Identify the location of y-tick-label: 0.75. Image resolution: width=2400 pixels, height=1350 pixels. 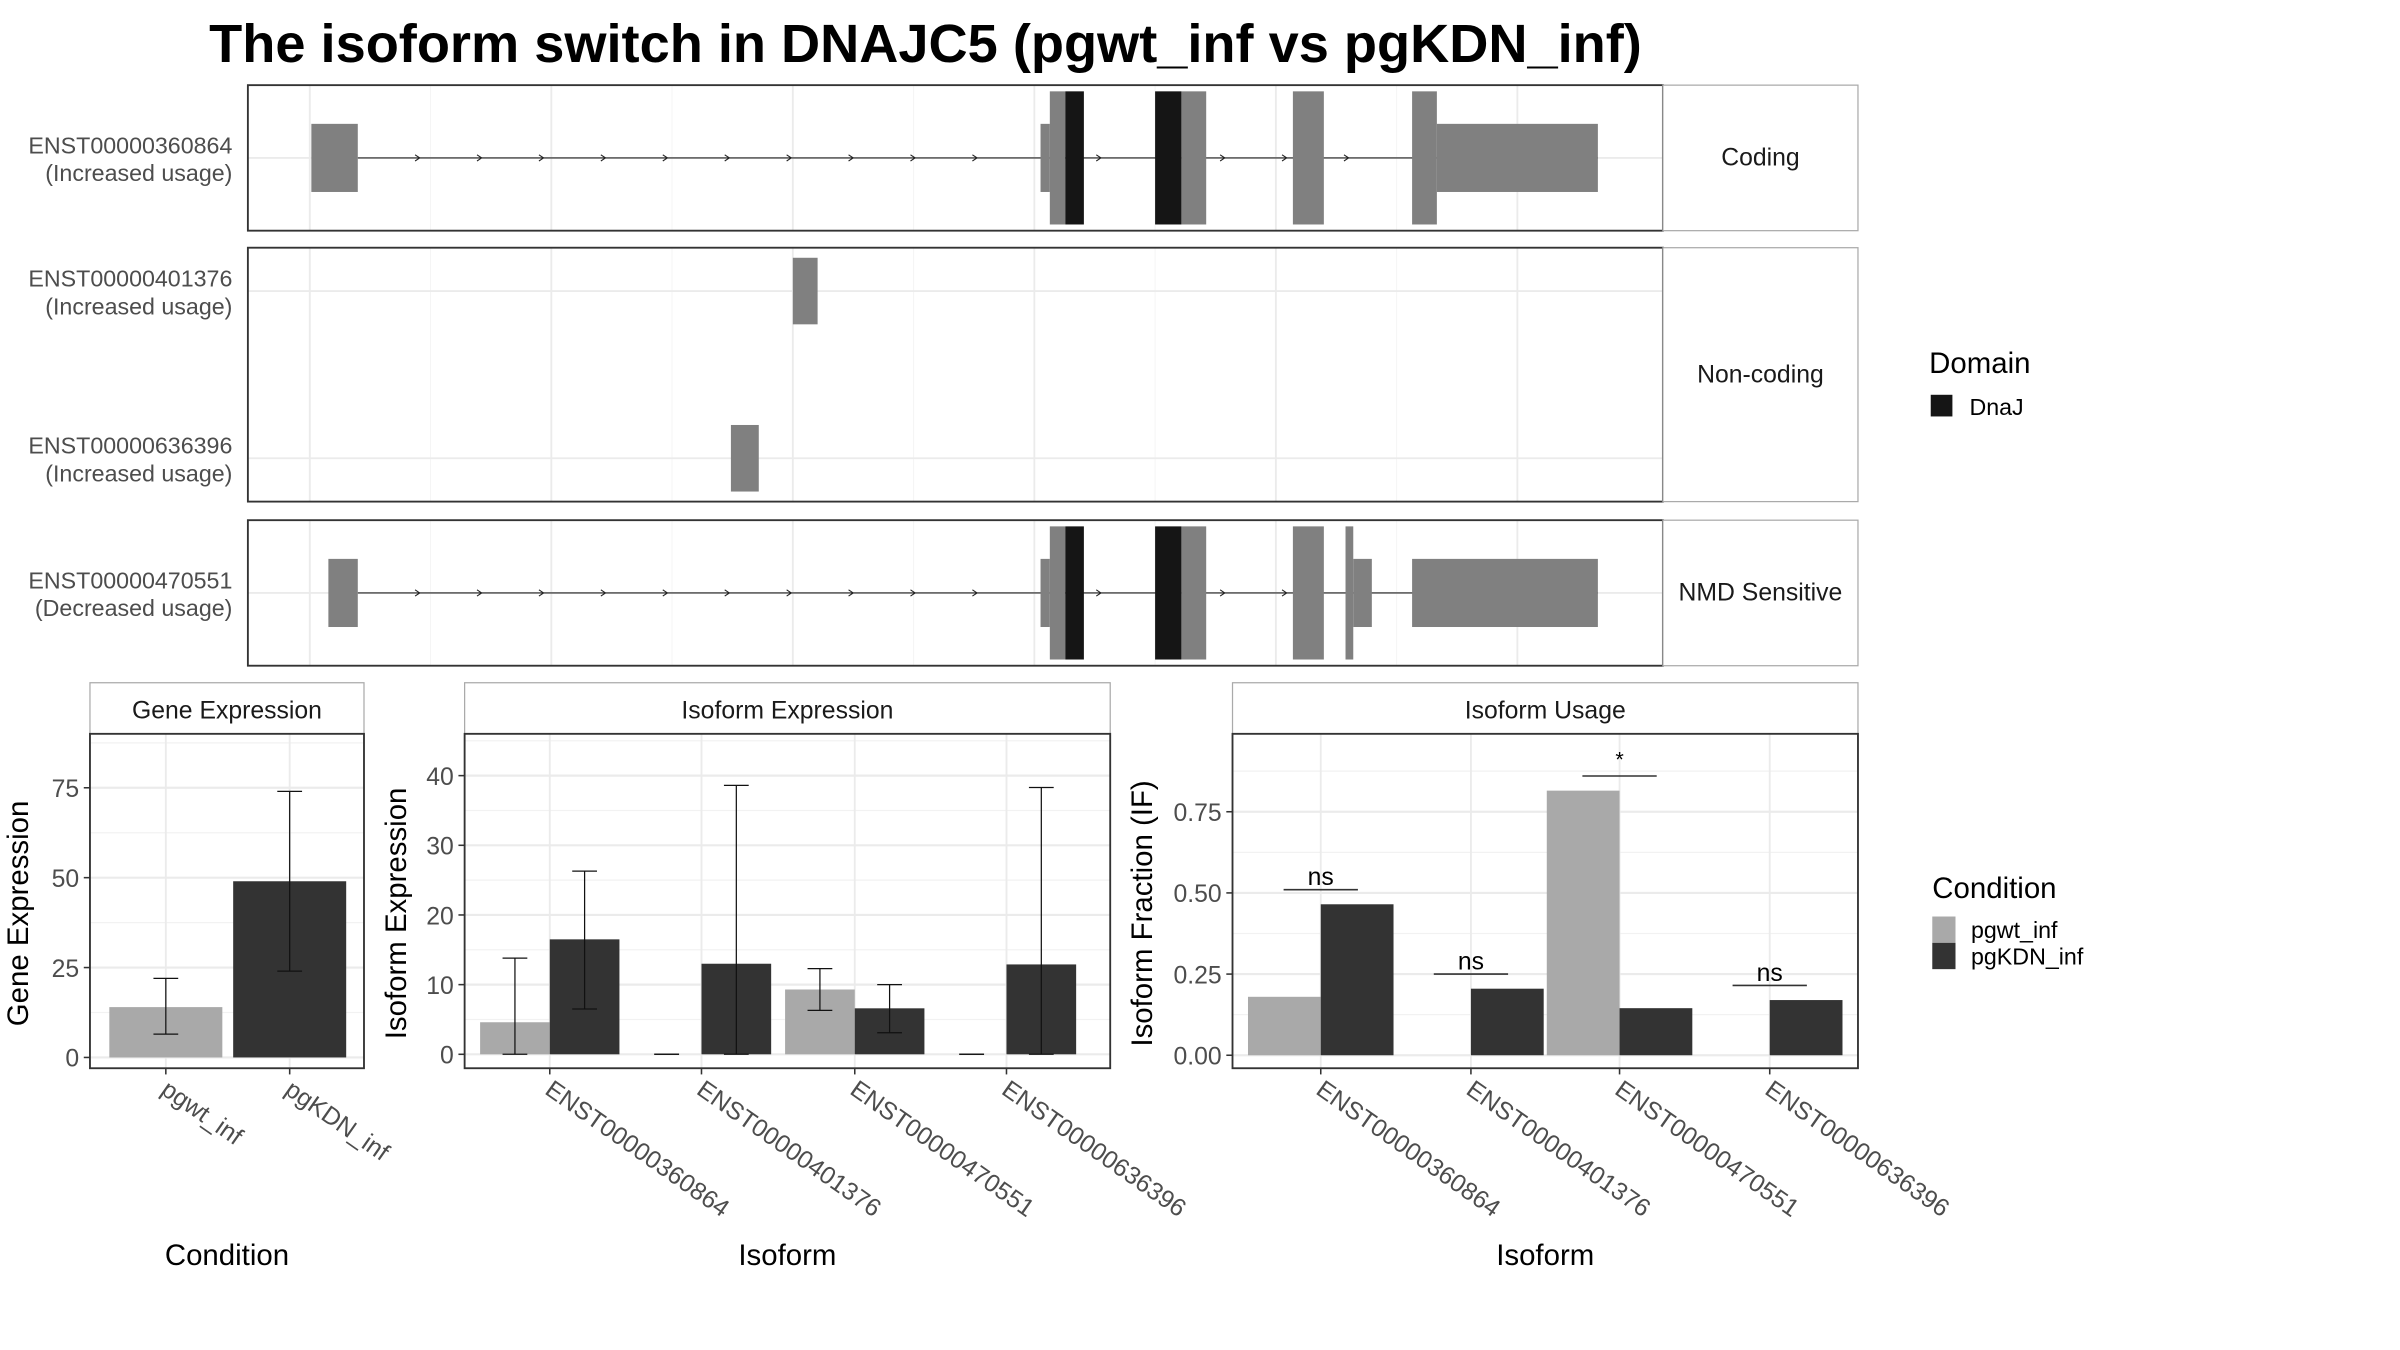
(1197, 813).